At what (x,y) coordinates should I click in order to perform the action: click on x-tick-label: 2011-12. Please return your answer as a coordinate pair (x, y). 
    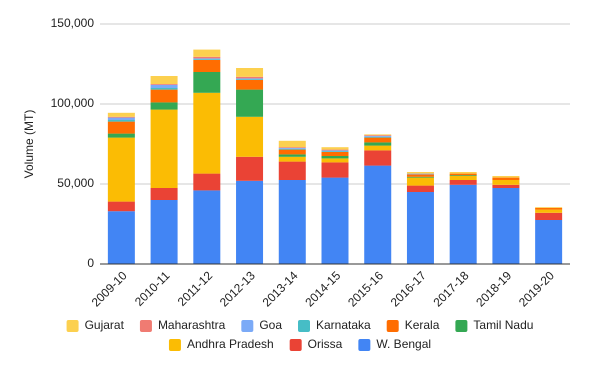
    Looking at the image, I should click on (195, 288).